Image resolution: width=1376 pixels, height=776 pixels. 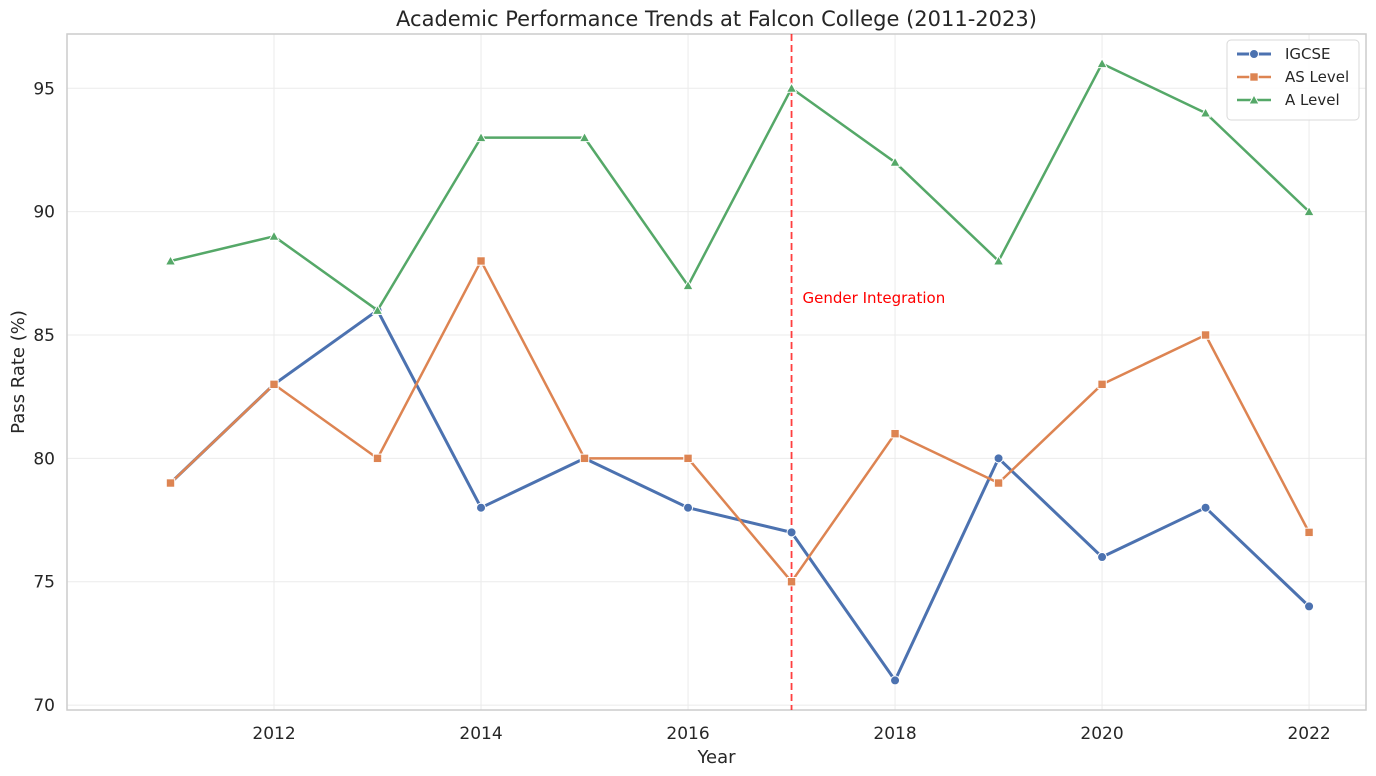 I want to click on x-tick-label: 2014, so click(x=480, y=734).